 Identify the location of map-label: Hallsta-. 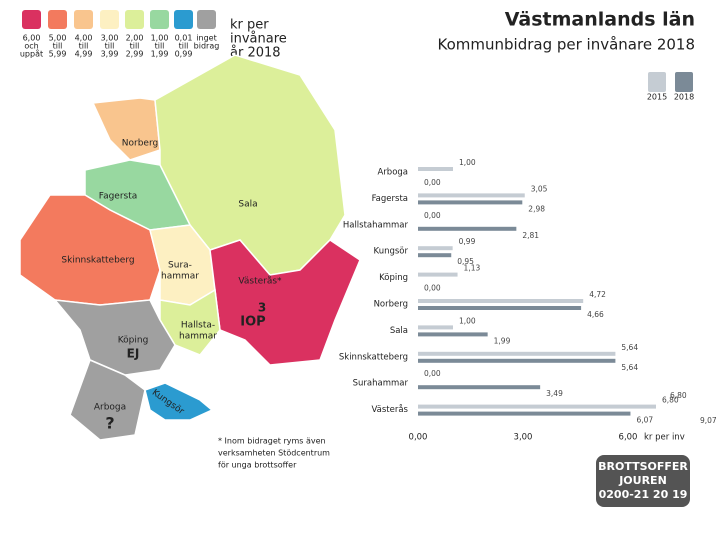
(198, 326).